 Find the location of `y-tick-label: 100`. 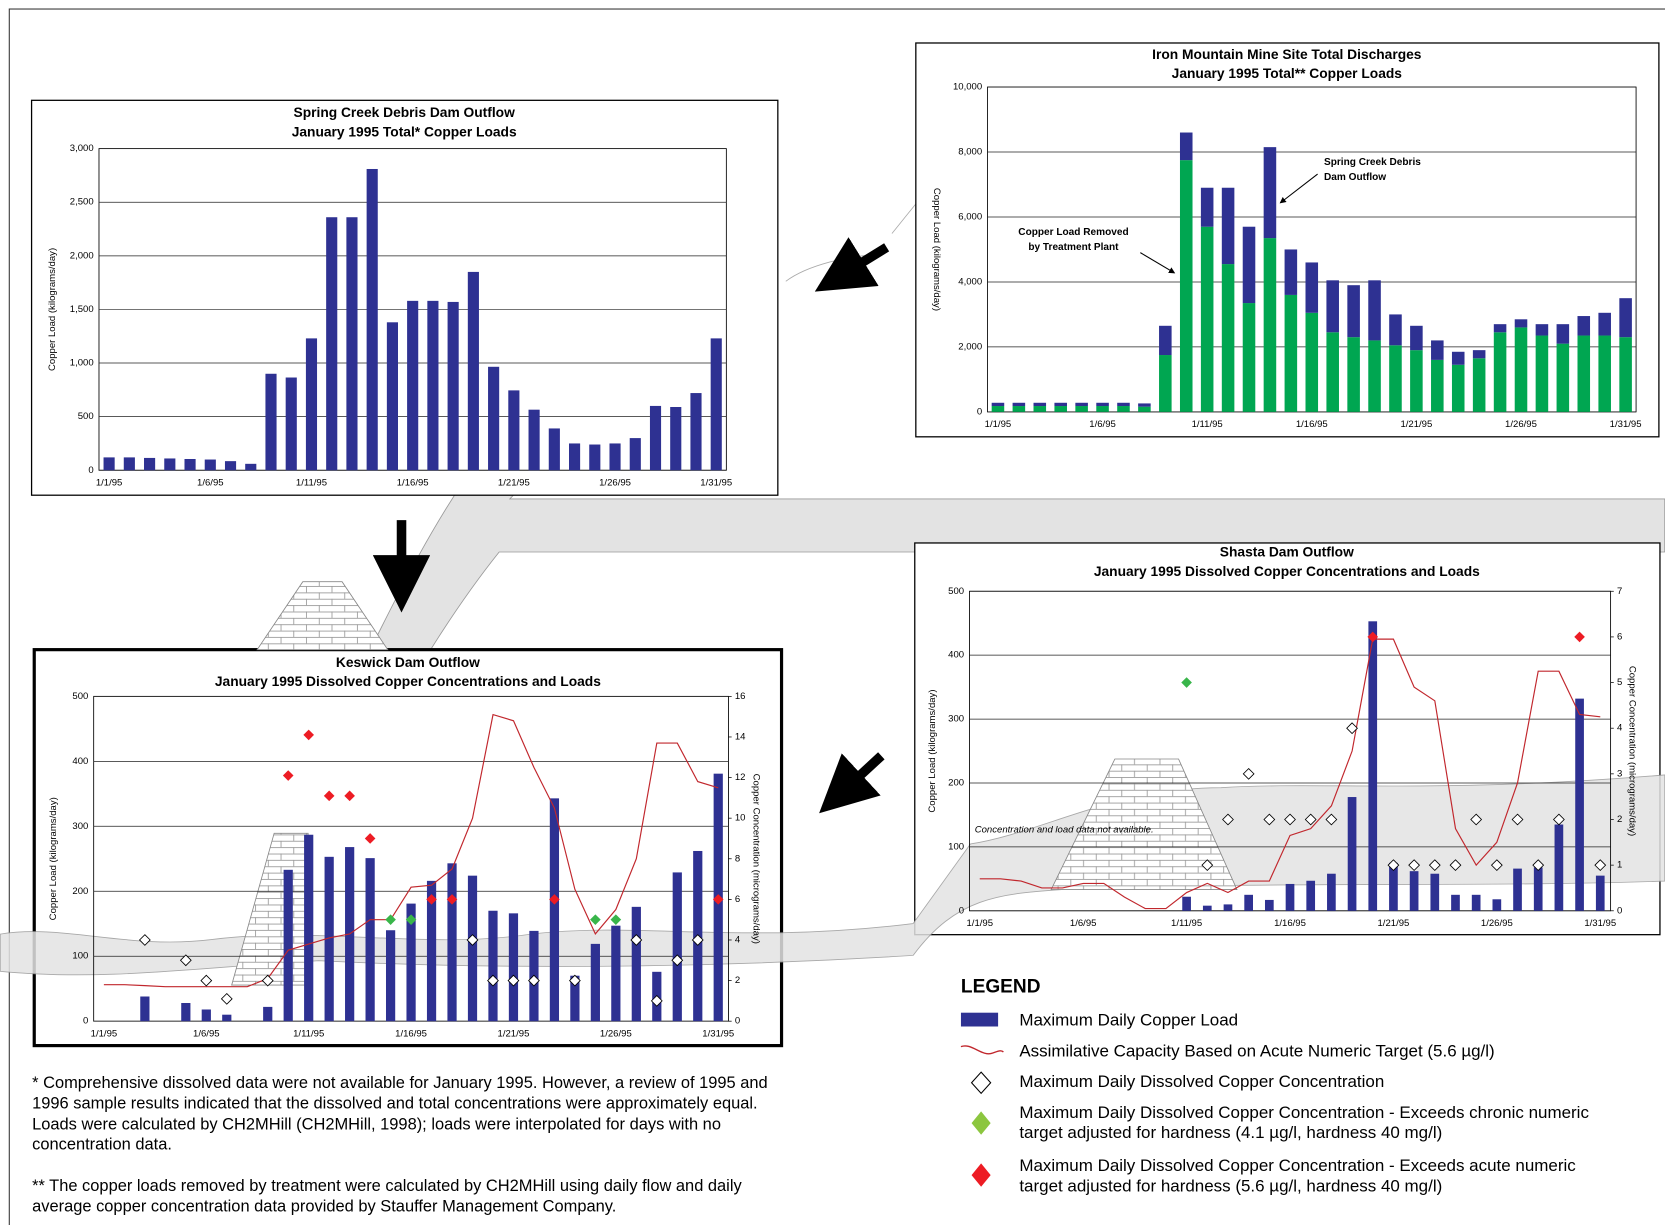

y-tick-label: 100 is located at coordinates (956, 846).